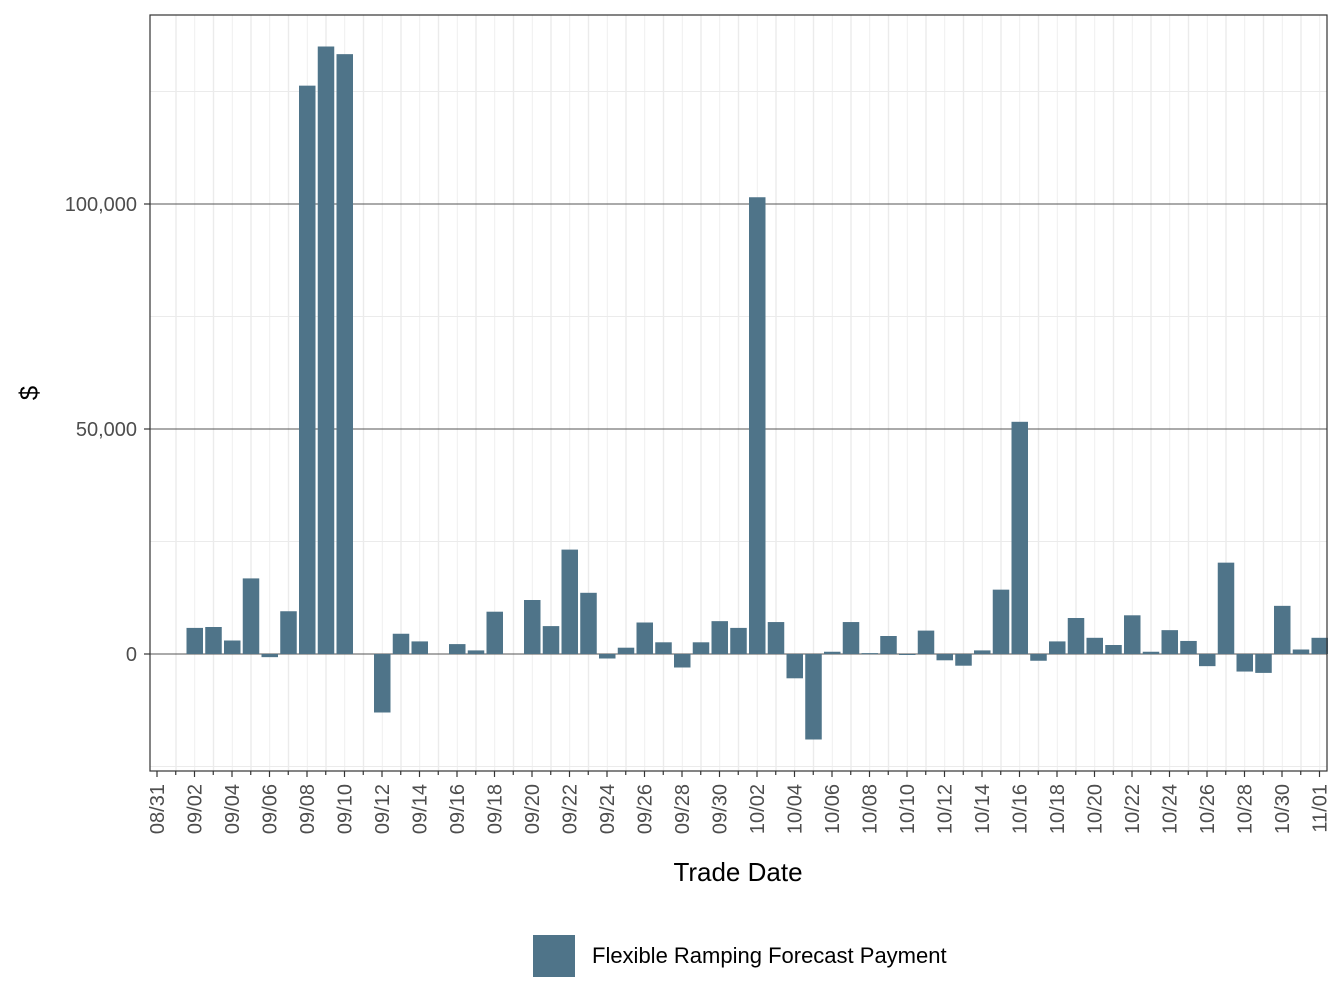 Image resolution: width=1344 pixels, height=1008 pixels. What do you see at coordinates (458, 809) in the screenshot?
I see `x-tick-label: 09/16` at bounding box center [458, 809].